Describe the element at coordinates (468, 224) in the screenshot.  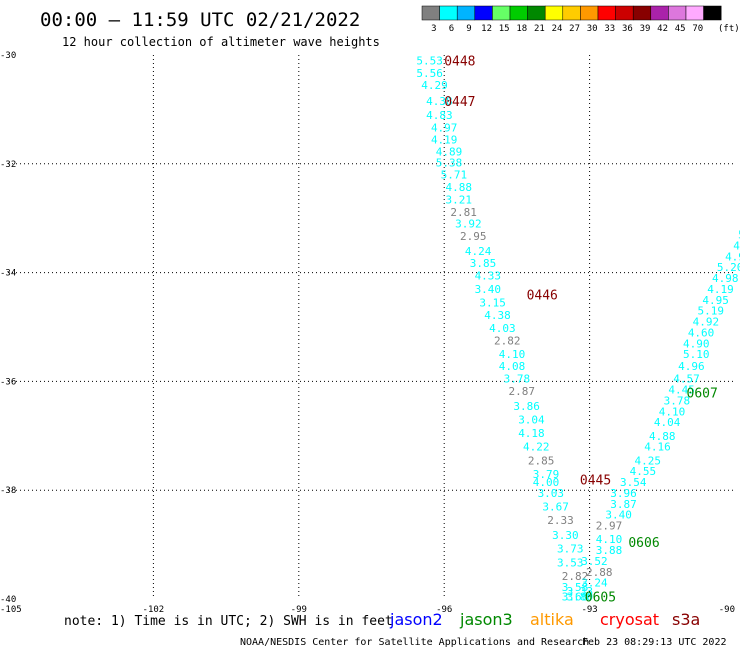
I see `wave-height-point: 3.92` at that location.